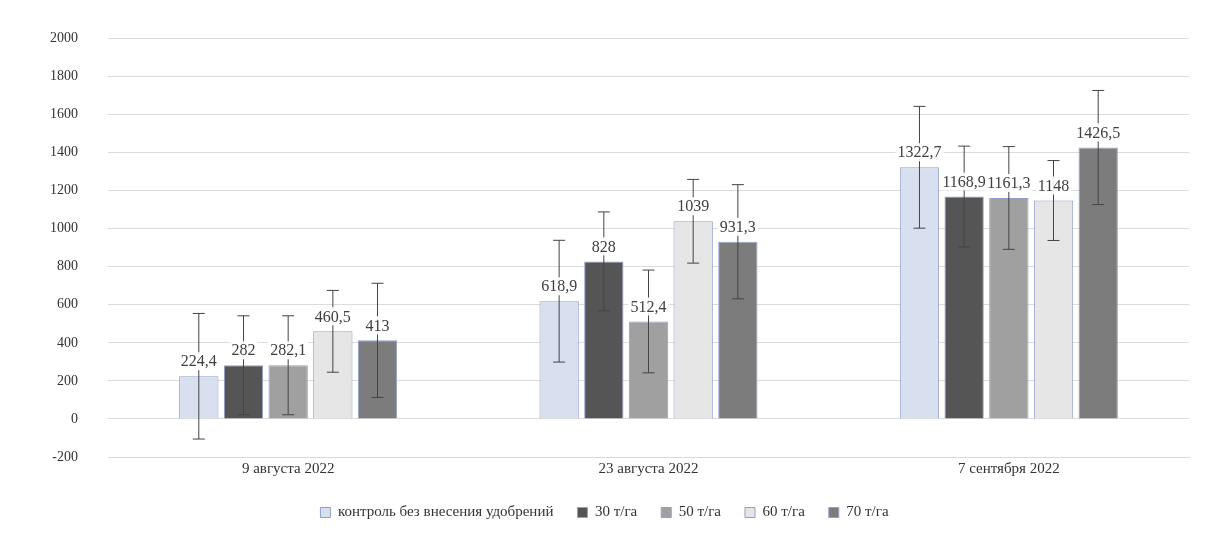 This screenshot has width=1229, height=536. I want to click on y-tick-label: 1200, so click(64, 190).